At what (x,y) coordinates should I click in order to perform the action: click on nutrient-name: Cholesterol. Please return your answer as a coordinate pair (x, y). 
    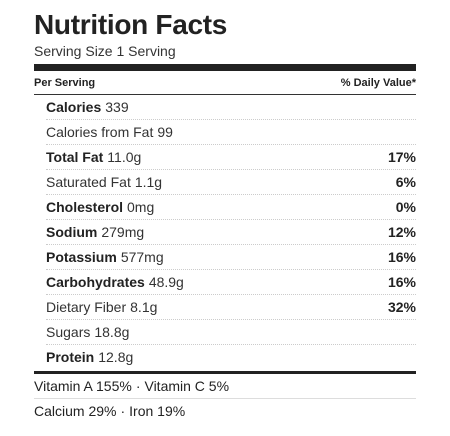
    Looking at the image, I should click on (85, 207).